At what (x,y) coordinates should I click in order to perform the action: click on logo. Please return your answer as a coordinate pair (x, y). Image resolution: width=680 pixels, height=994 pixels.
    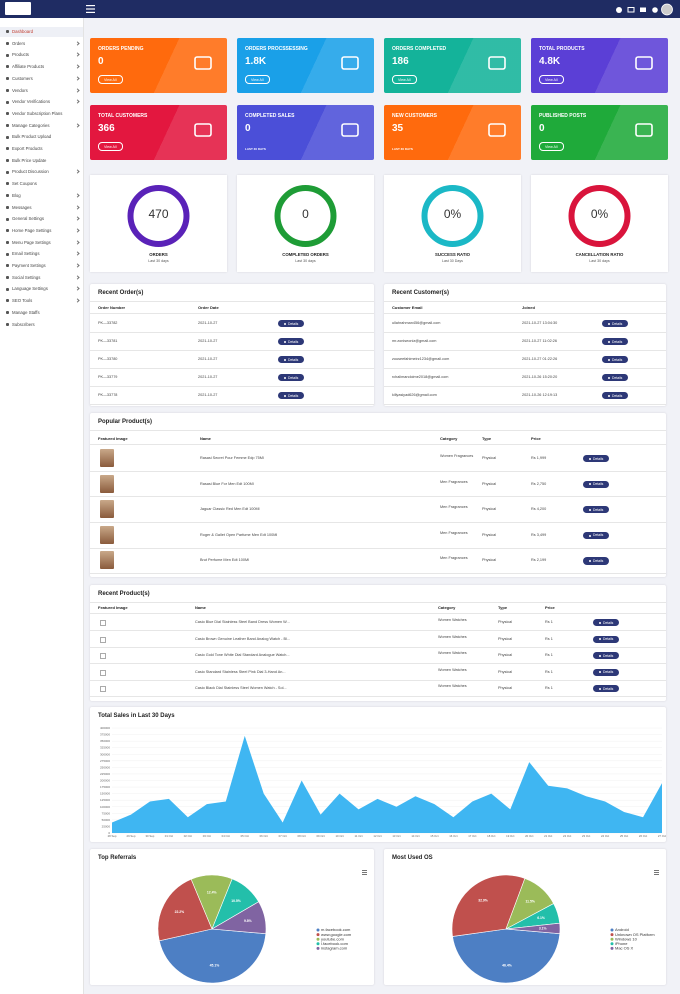
    Looking at the image, I should click on (18, 8).